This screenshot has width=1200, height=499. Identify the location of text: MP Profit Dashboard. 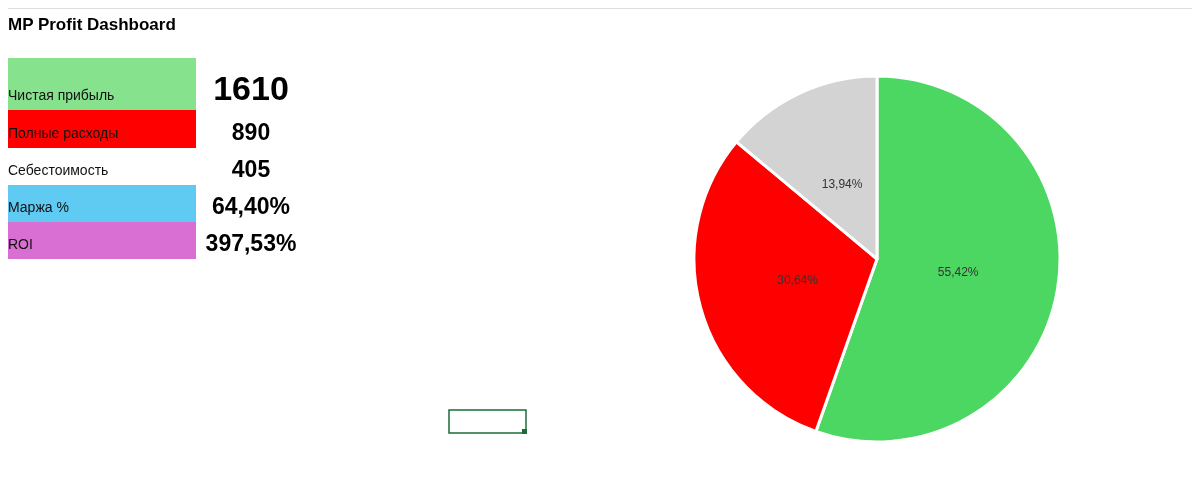
(92, 24).